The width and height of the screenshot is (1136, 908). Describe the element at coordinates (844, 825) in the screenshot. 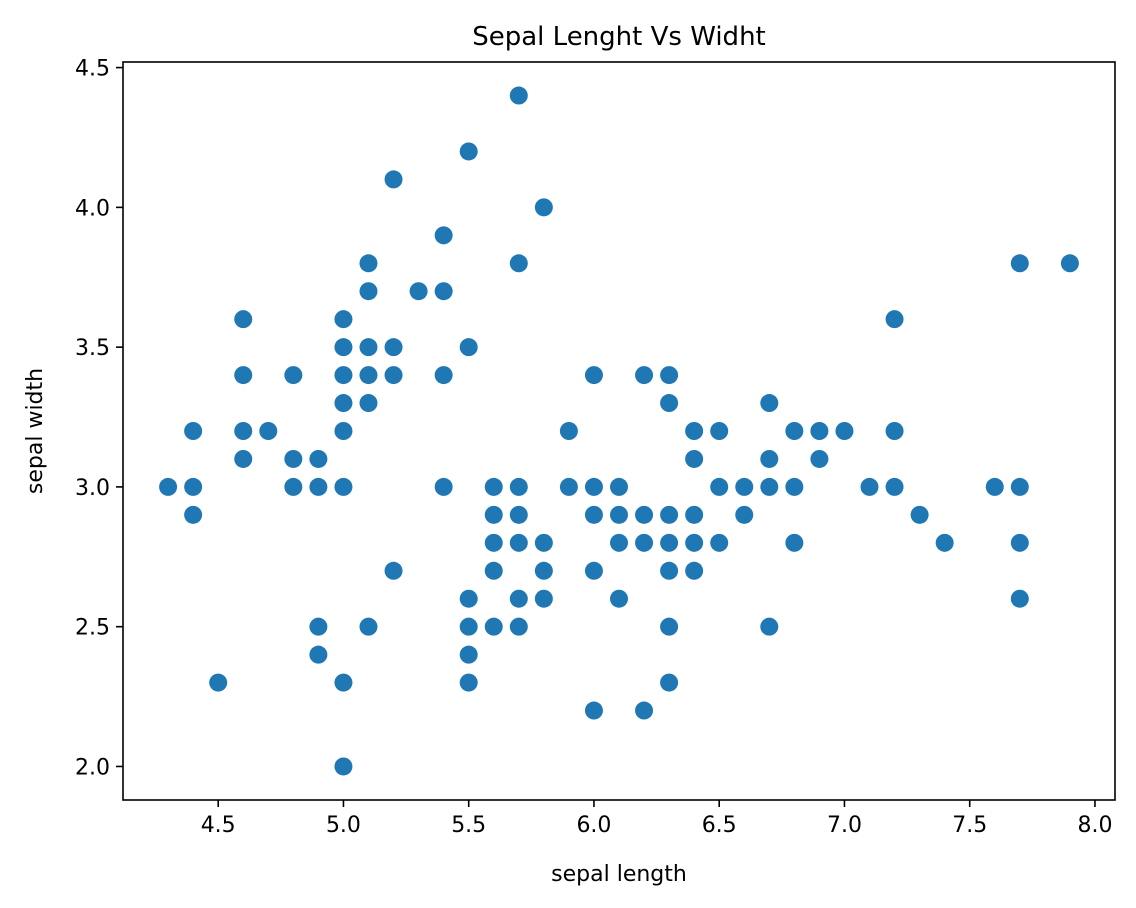

I see `x-tick-label: 7.0` at that location.